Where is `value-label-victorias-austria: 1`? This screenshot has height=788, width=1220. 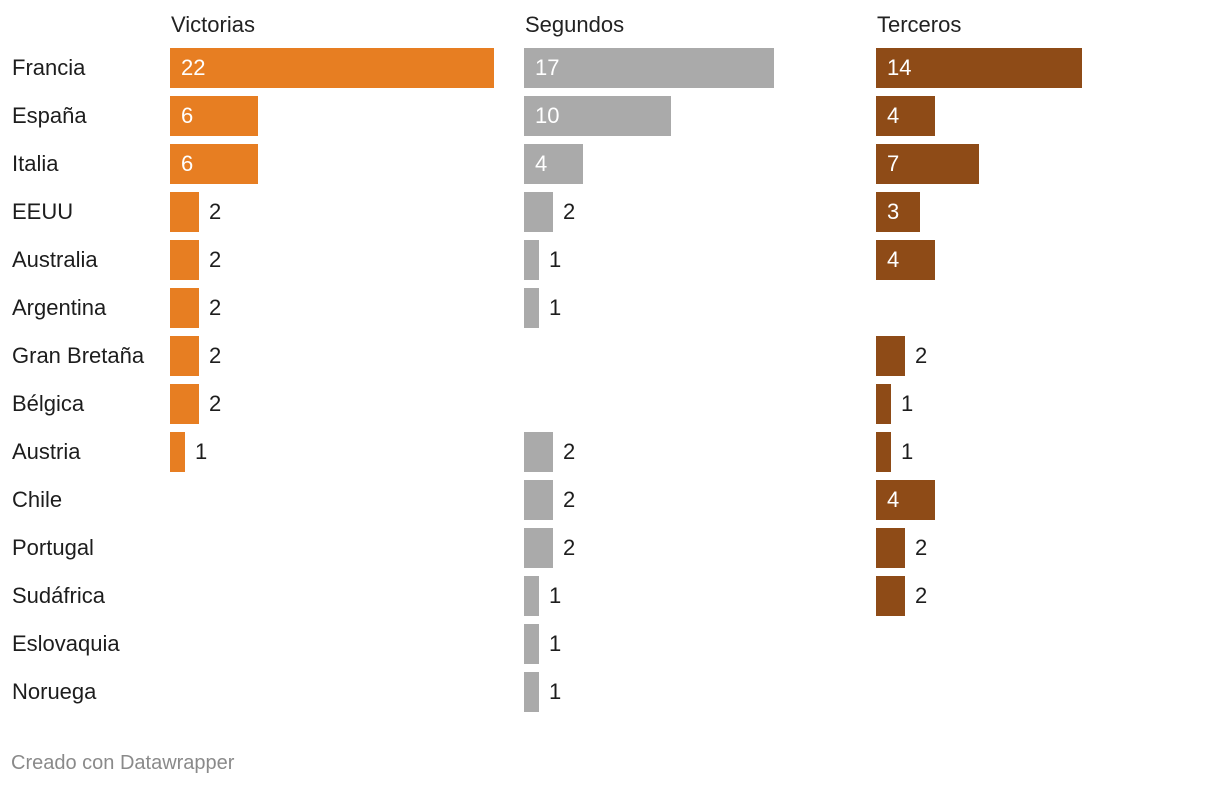 value-label-victorias-austria: 1 is located at coordinates (201, 451).